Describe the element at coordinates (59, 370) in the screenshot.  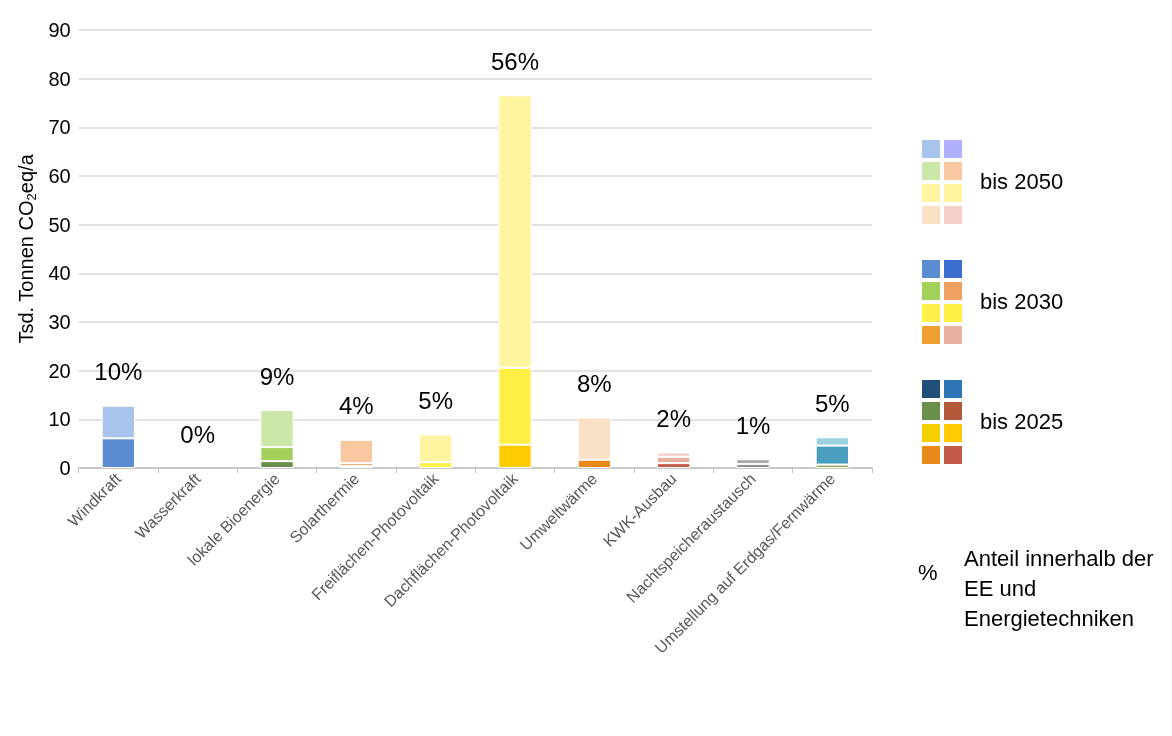
I see `y-tick-label: 20` at that location.